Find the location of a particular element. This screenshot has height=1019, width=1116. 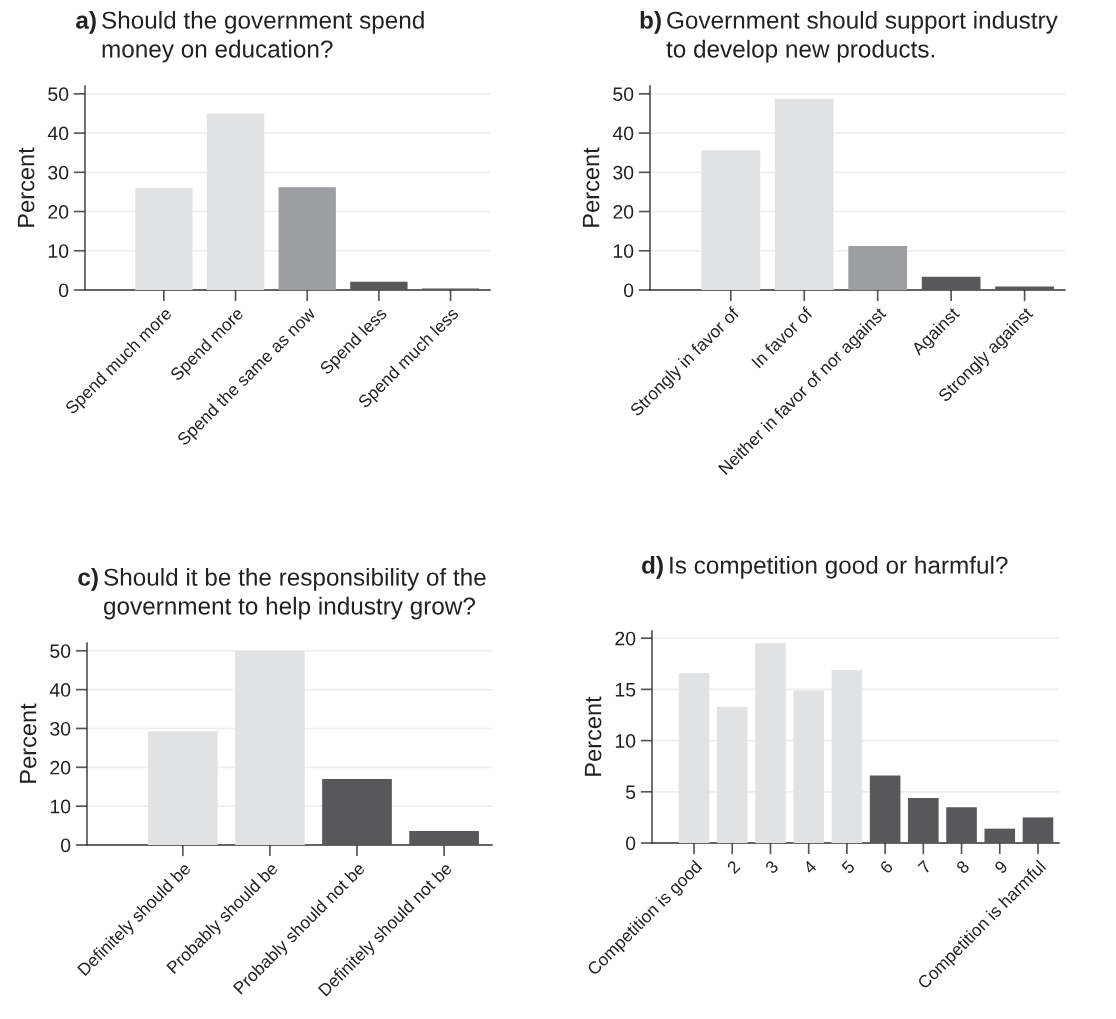

x-tick-label: 3 is located at coordinates (771, 867).